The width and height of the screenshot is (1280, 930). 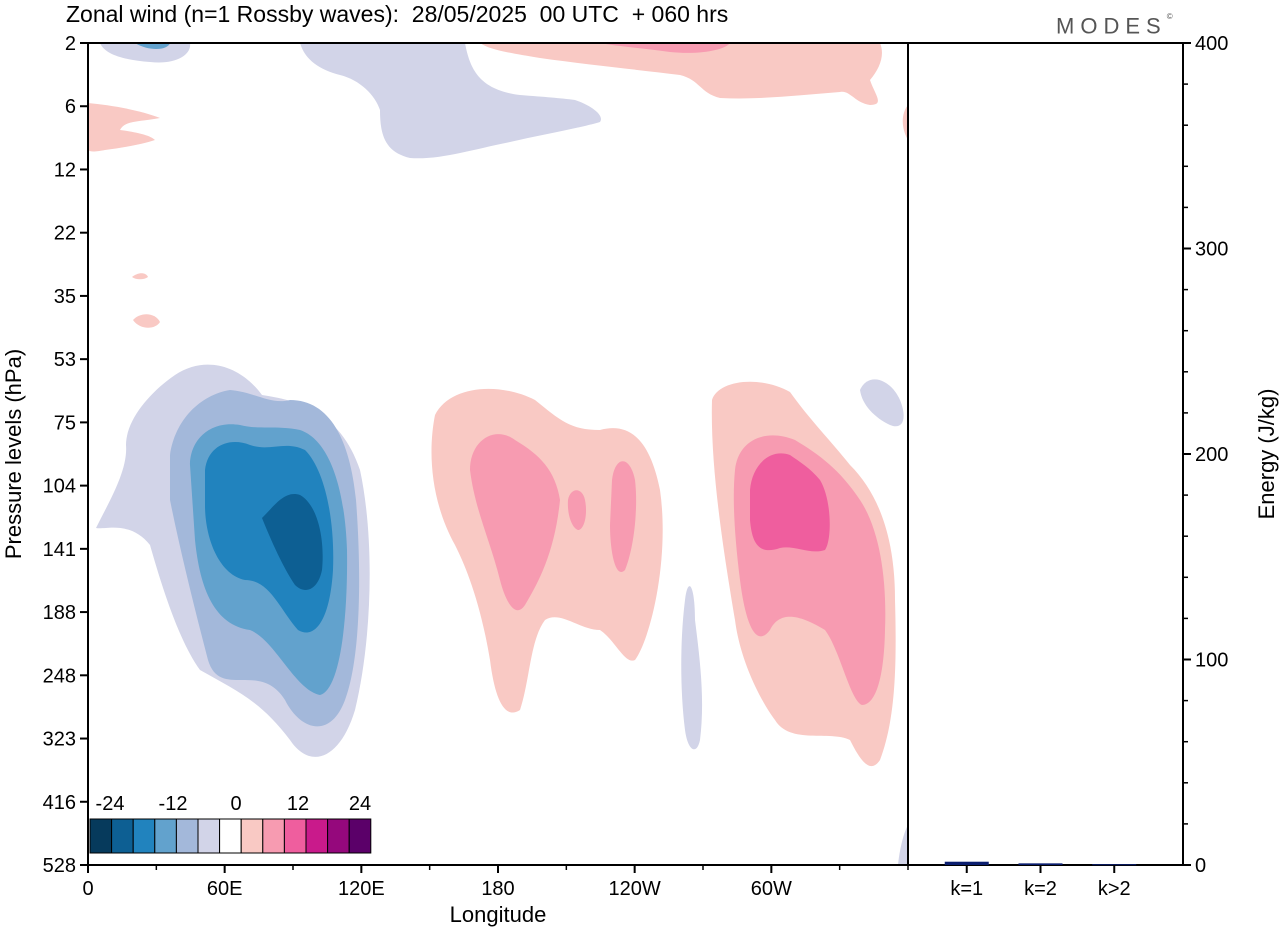 I want to click on x-tick-label: 60E, so click(x=225, y=889).